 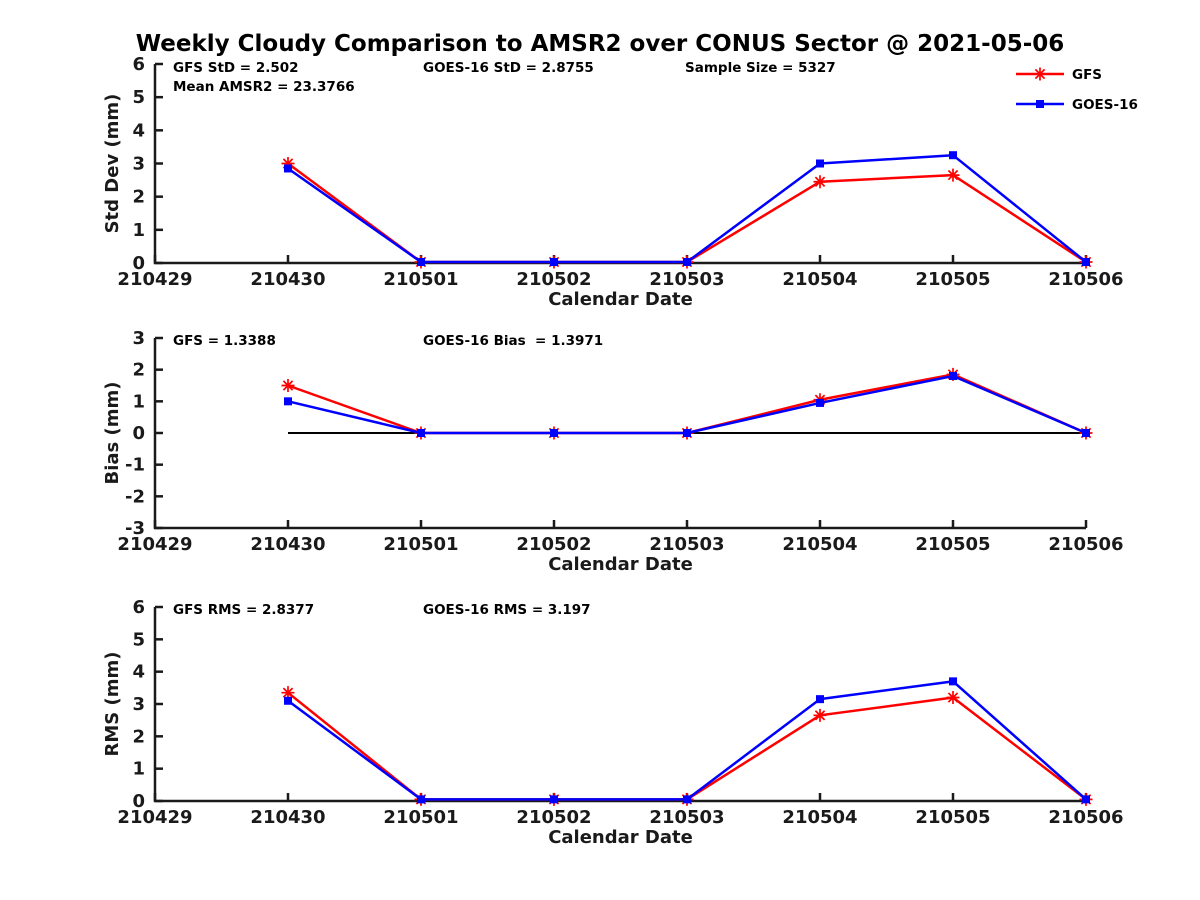 What do you see at coordinates (224, 341) in the screenshot?
I see `annotation-bias: GFS = 1.3388` at bounding box center [224, 341].